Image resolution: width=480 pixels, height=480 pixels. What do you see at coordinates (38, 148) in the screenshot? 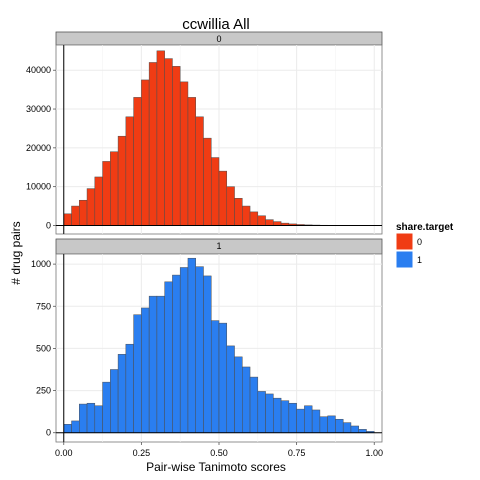
I see `y-tick-label: 20000` at bounding box center [38, 148].